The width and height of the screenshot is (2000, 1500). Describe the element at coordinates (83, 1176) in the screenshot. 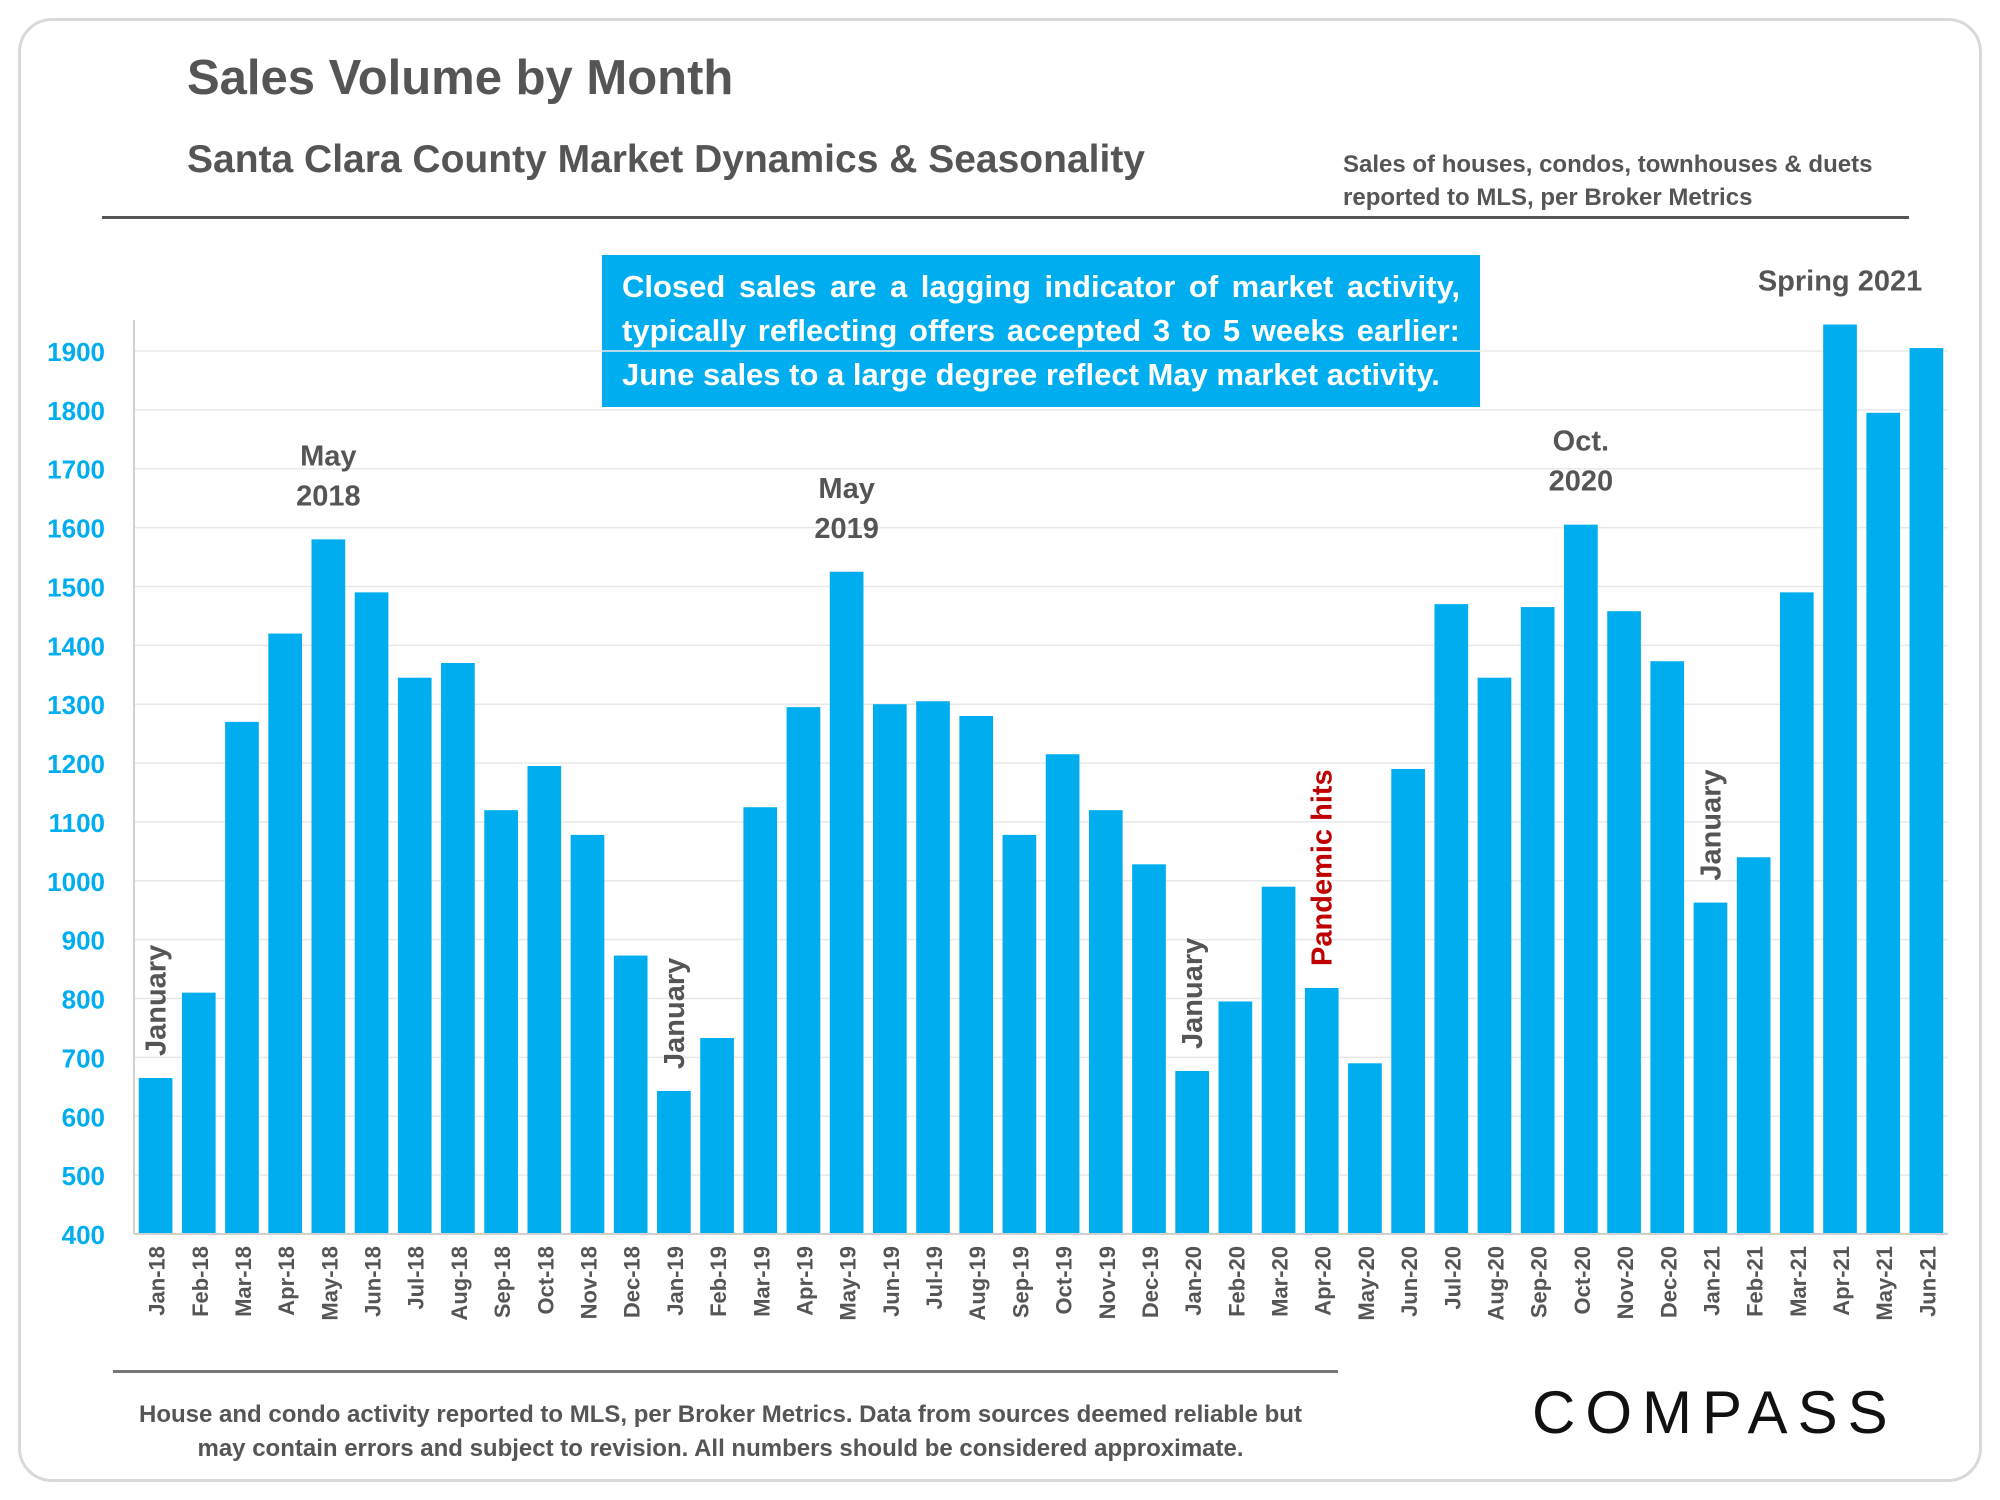

I see `y-tick-label: 500` at that location.